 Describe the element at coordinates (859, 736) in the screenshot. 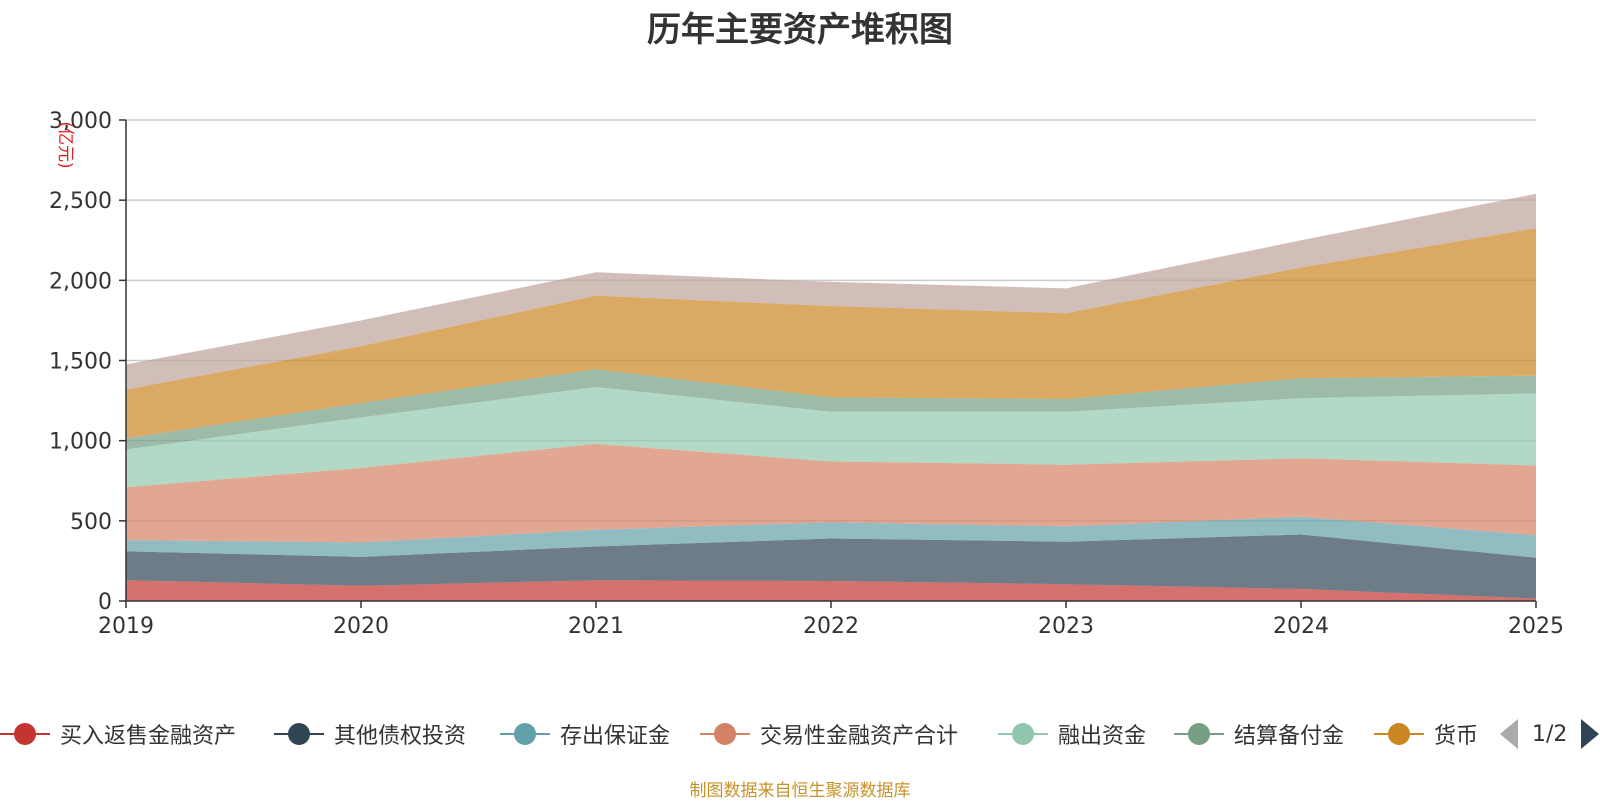

I see `legend-label: 交易性金融资产合计` at that location.